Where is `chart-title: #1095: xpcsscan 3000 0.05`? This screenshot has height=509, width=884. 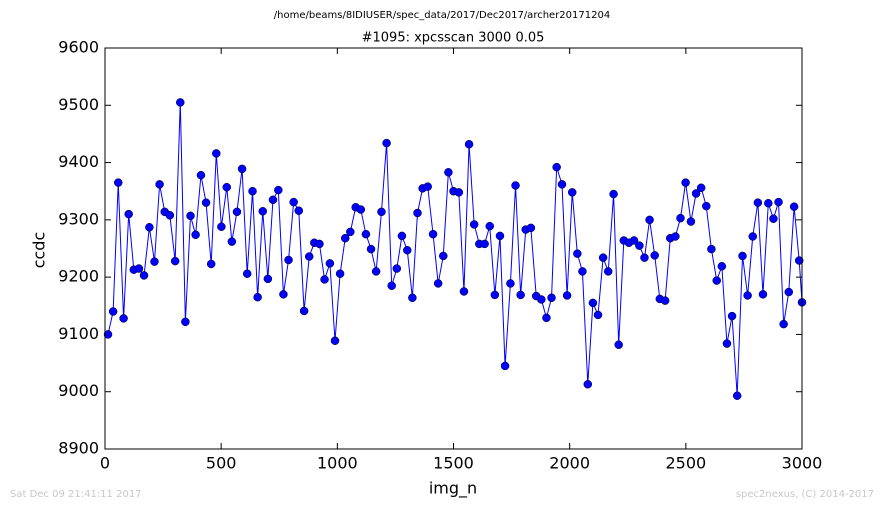
chart-title: #1095: xpcsscan 3000 0.05 is located at coordinates (453, 38).